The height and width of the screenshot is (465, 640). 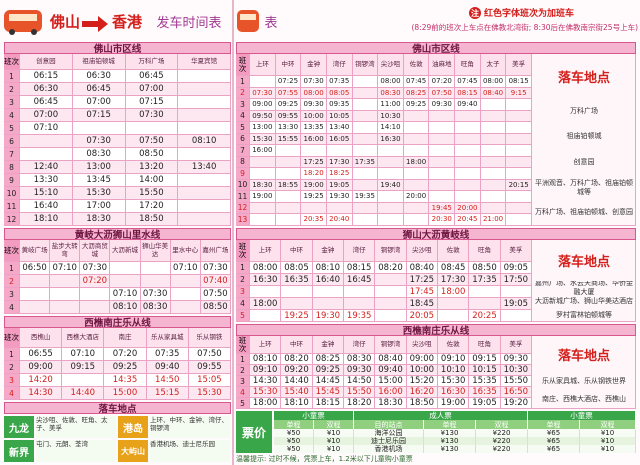 I want to click on time-cell: 19:05, so click(x=516, y=304).